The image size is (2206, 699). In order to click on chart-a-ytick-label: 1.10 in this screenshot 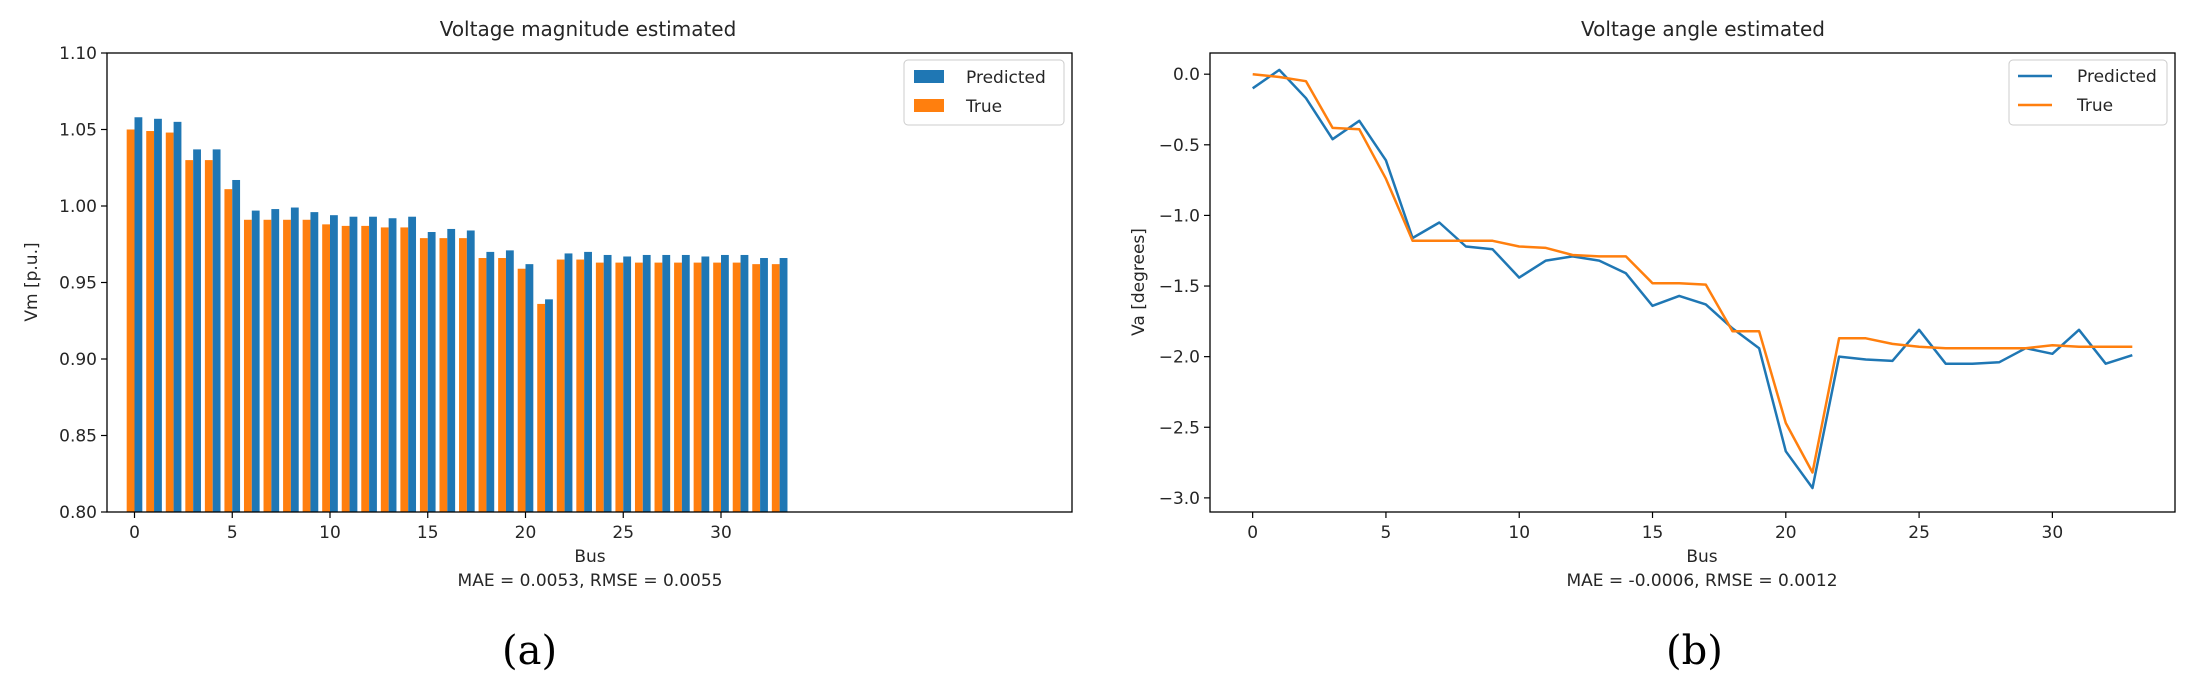, I will do `click(78, 54)`.